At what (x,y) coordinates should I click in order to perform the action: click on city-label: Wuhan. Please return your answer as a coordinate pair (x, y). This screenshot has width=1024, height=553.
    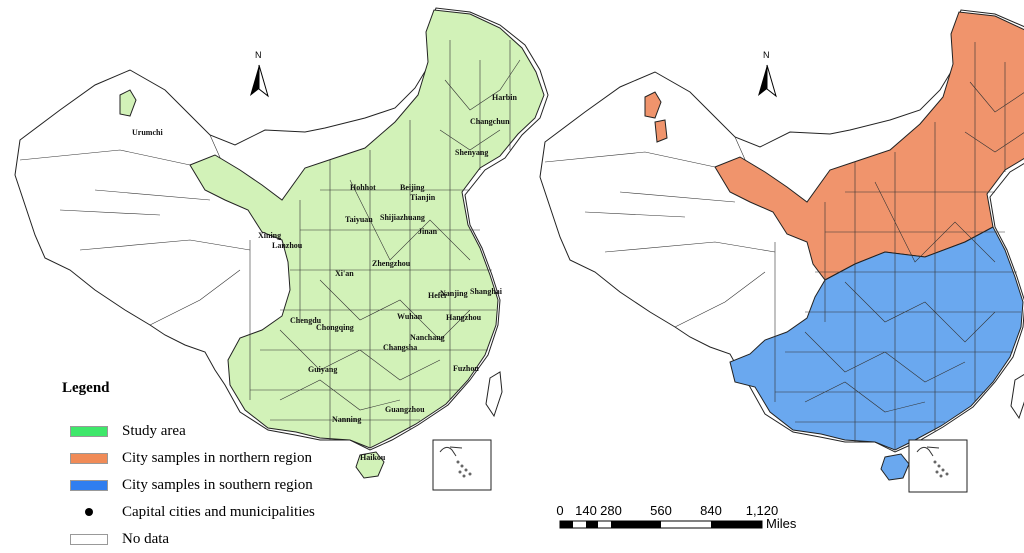
    Looking at the image, I should click on (410, 316).